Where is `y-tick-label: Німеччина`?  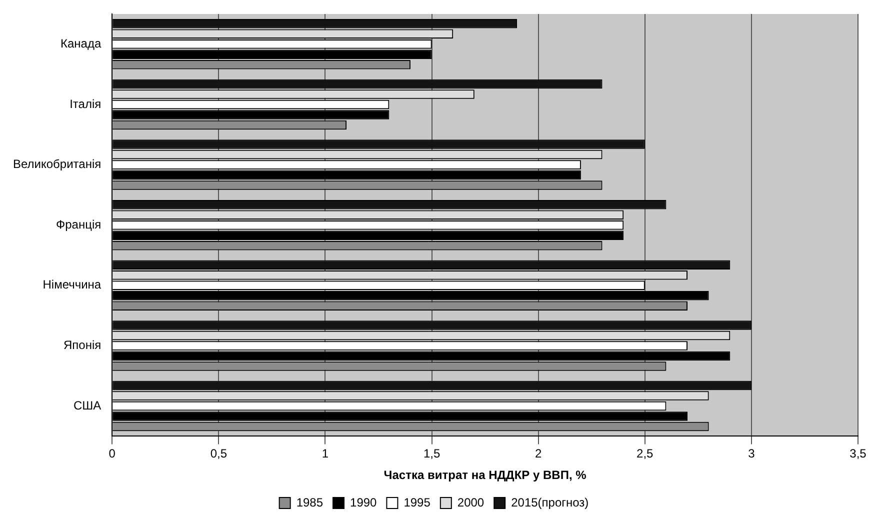
y-tick-label: Німеччина is located at coordinates (72, 285).